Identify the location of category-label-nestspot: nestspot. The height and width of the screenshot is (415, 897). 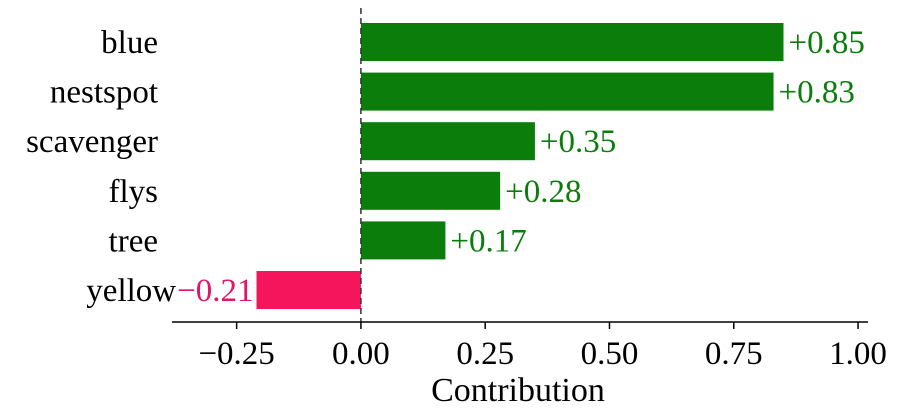
(104, 93).